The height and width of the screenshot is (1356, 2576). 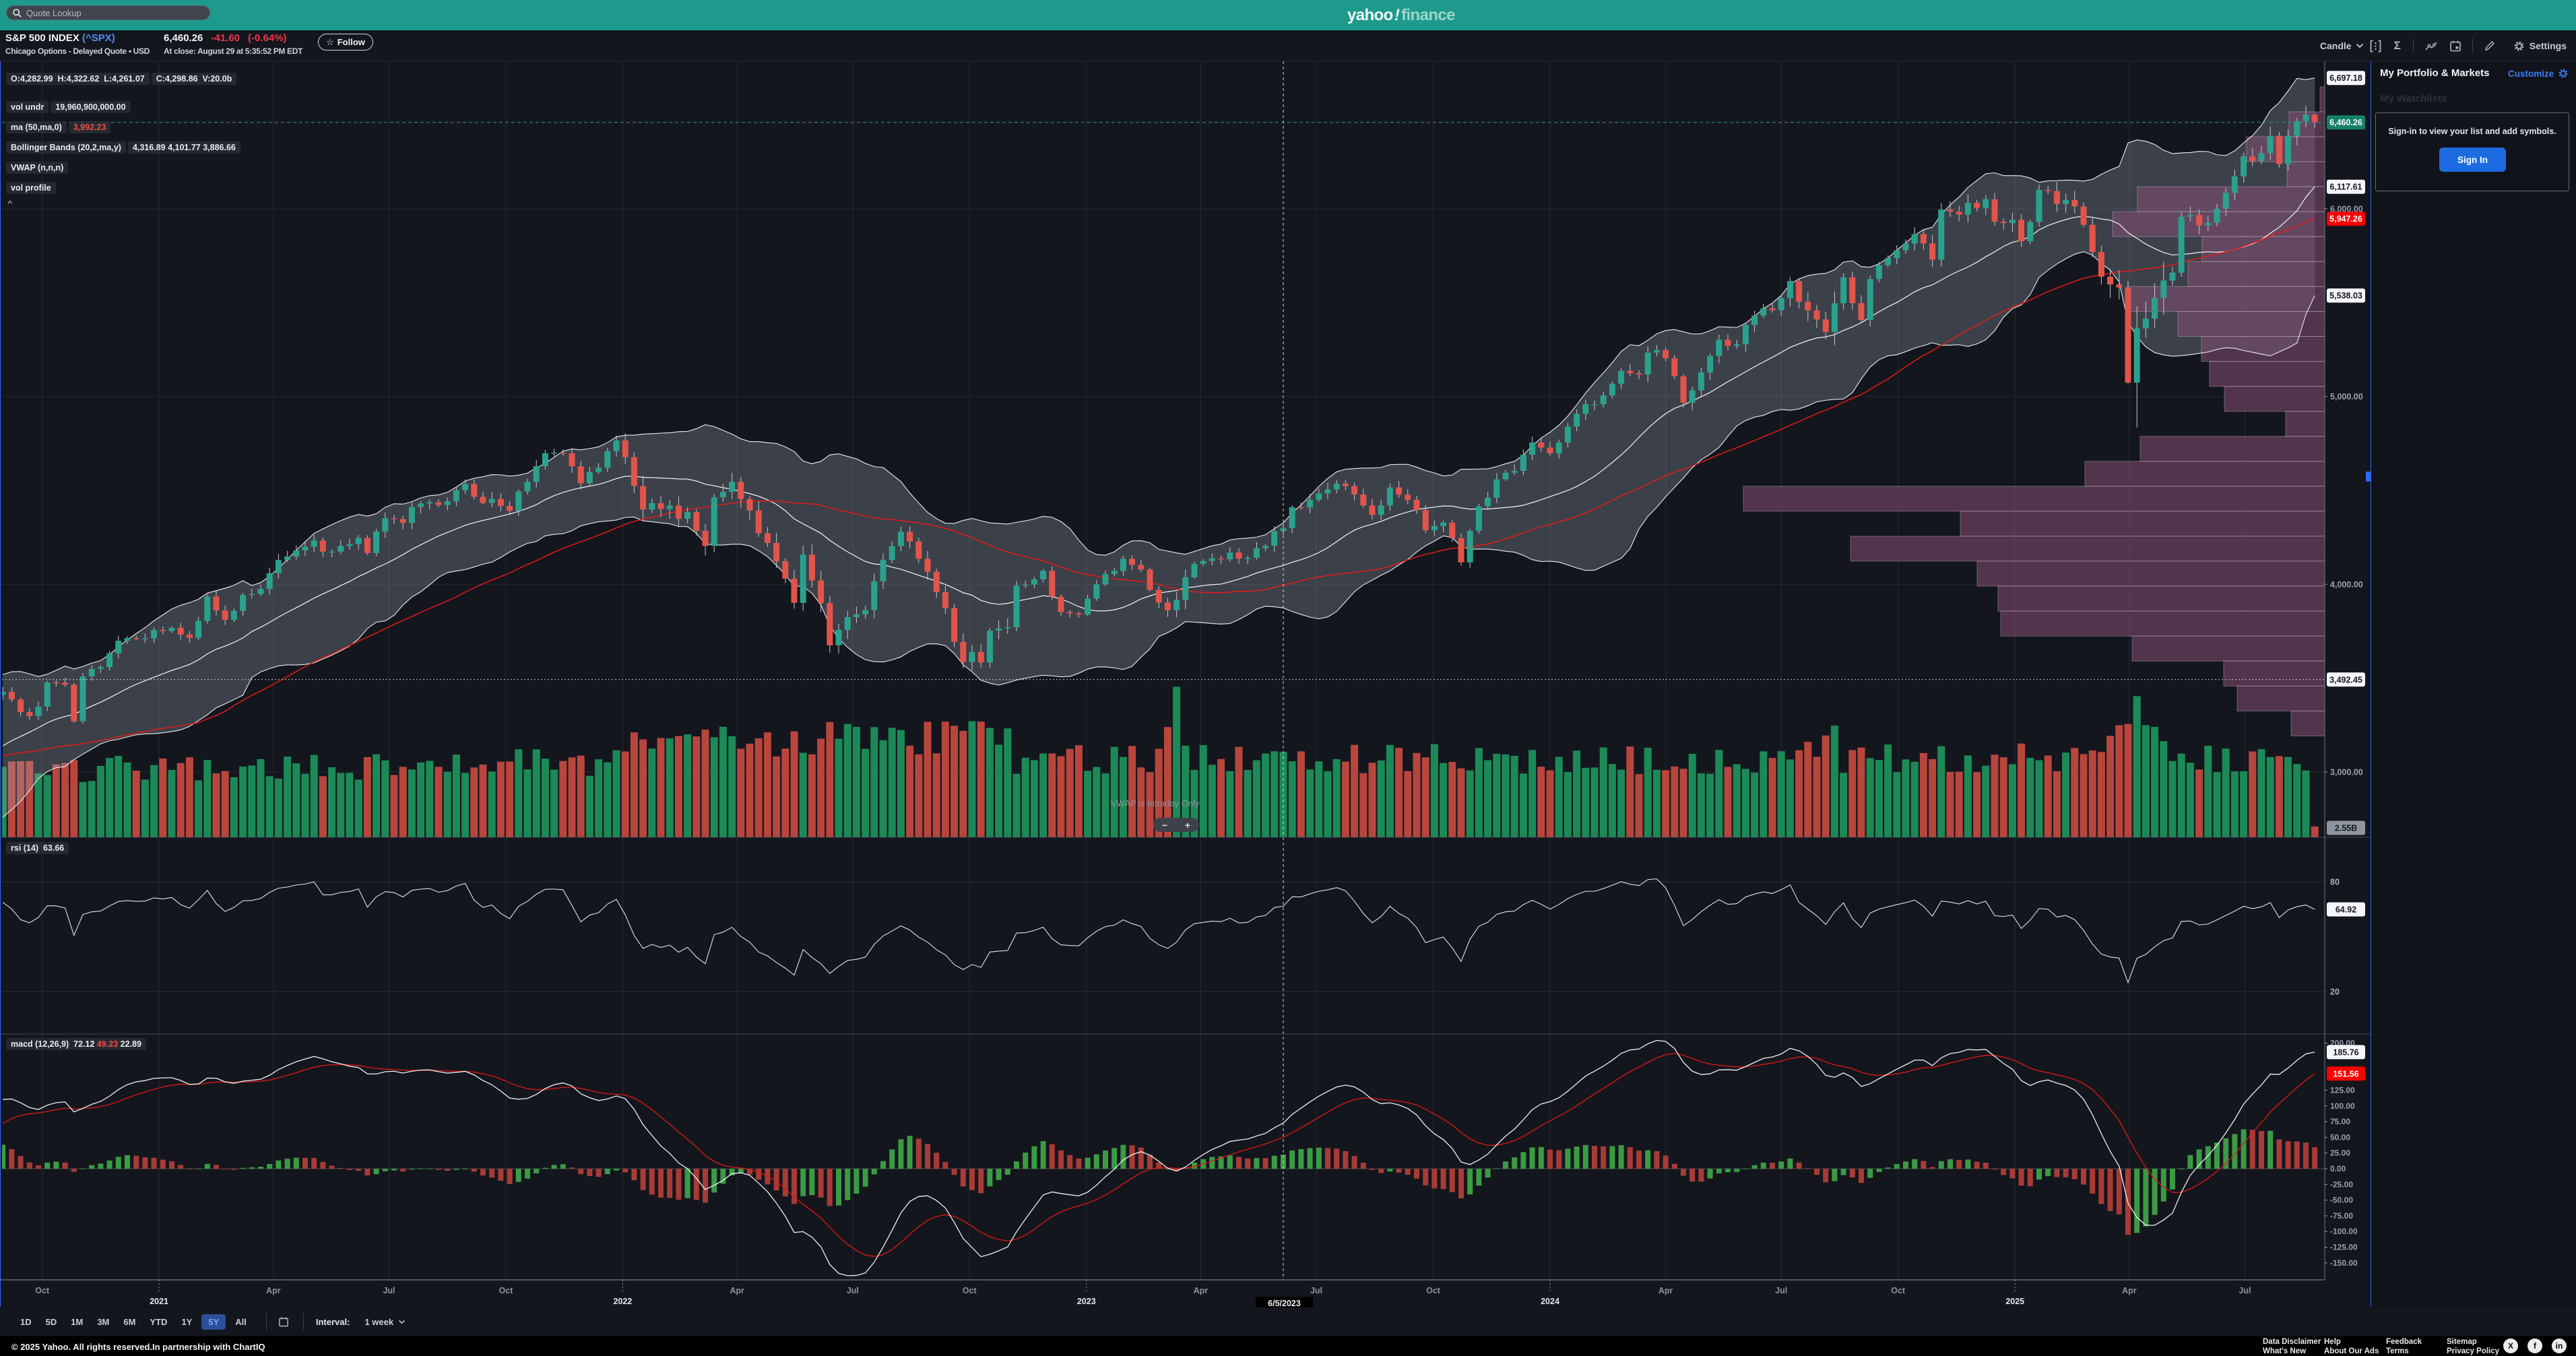 I want to click on crosshair-price-badge: 3,492.45, so click(x=2346, y=680).